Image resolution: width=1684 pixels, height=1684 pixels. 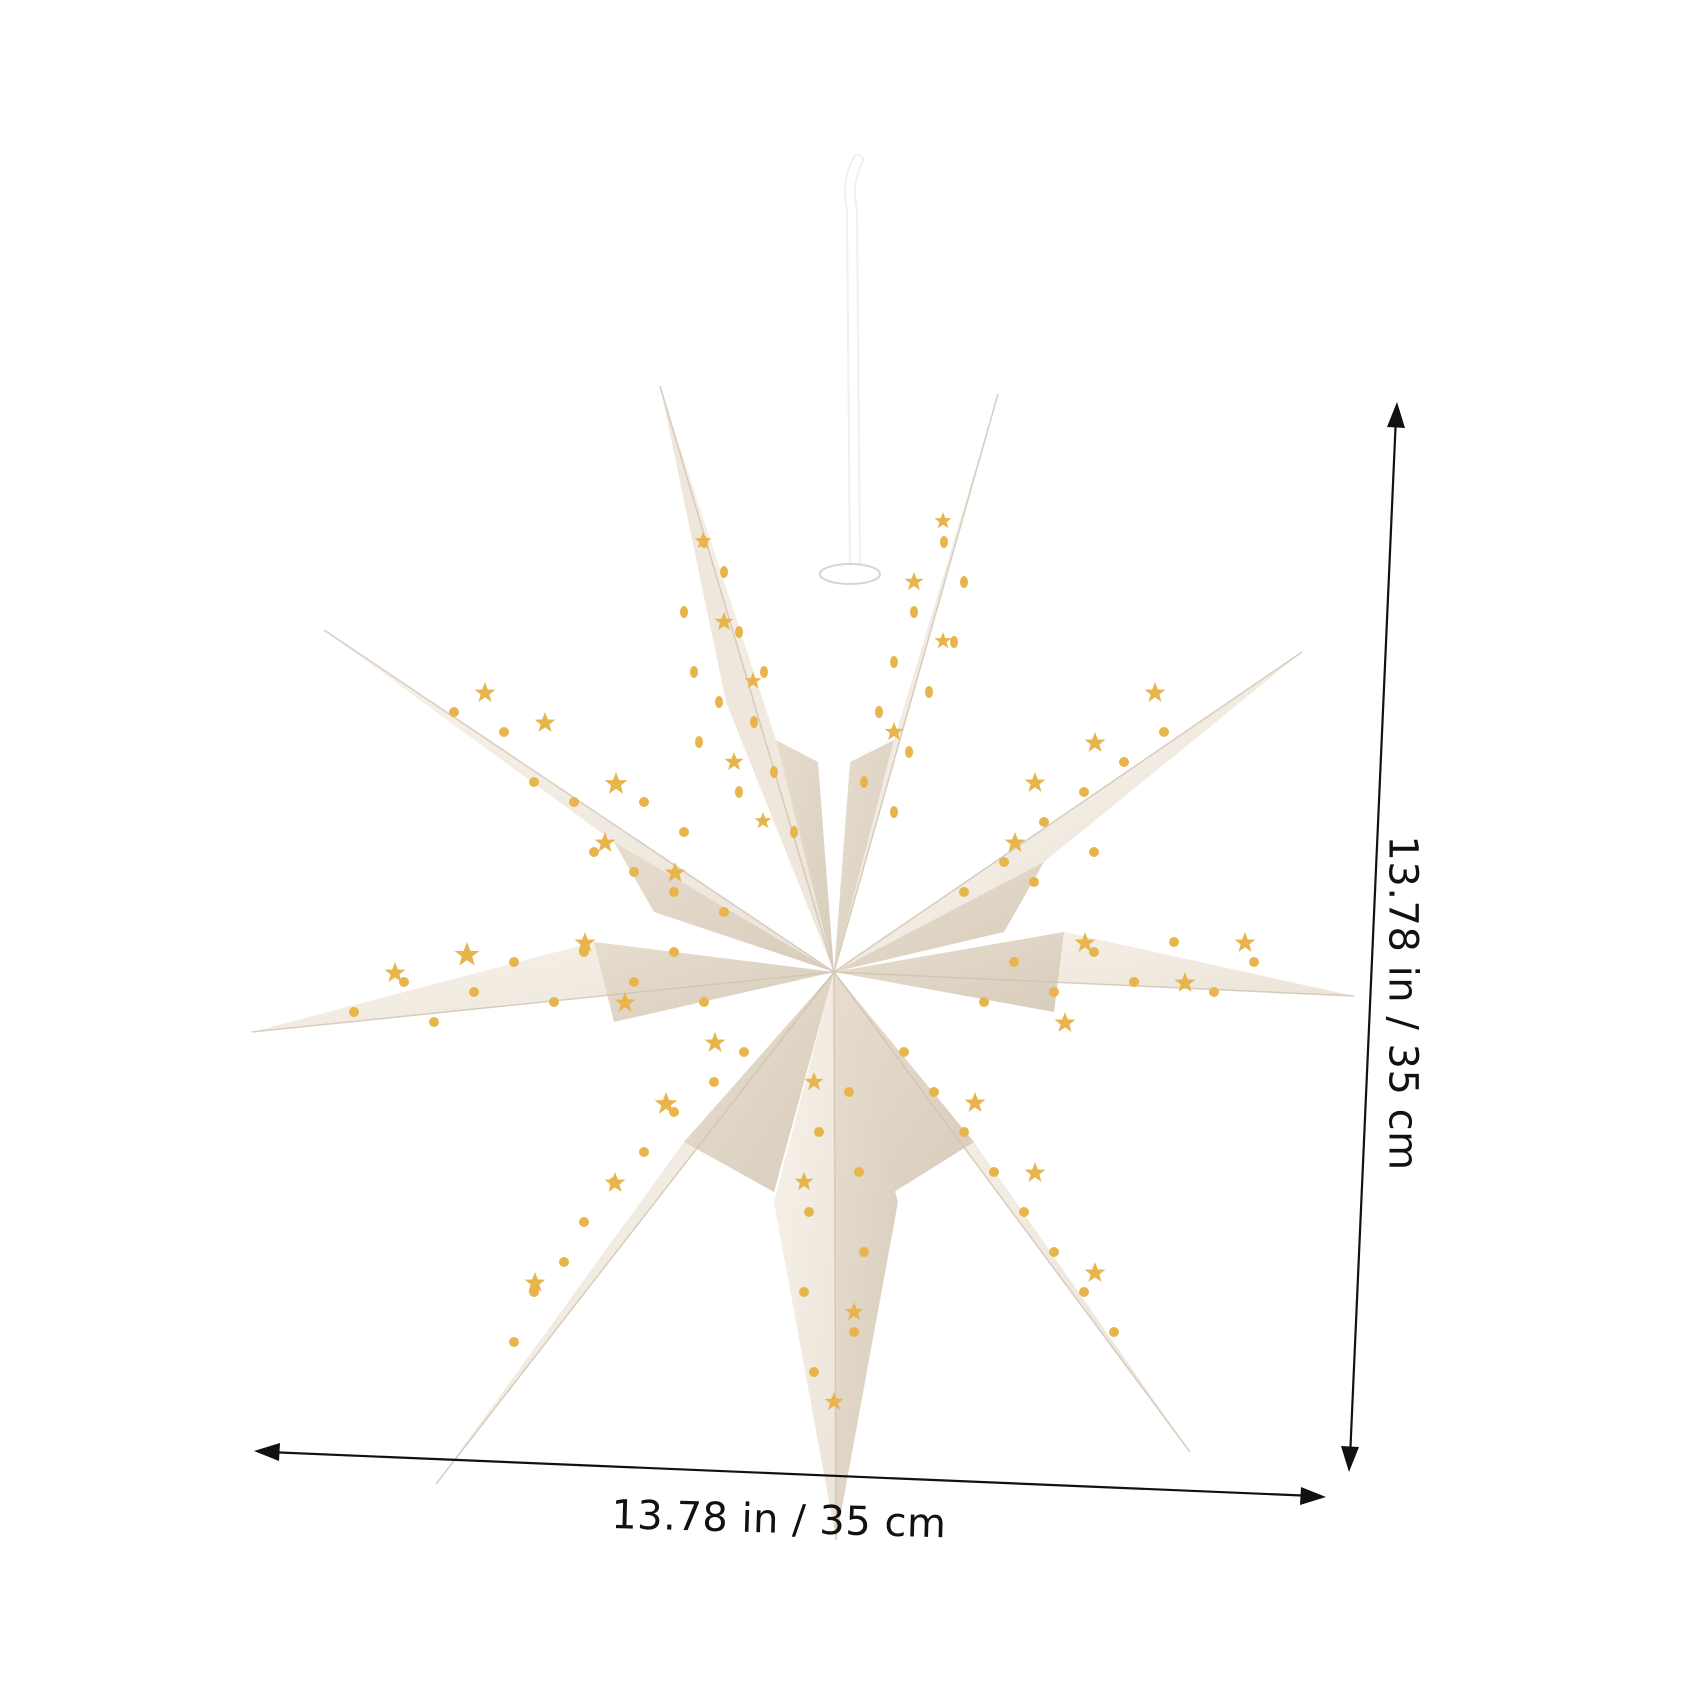 I want to click on width-dimension-arrow, so click(x=790, y=1474).